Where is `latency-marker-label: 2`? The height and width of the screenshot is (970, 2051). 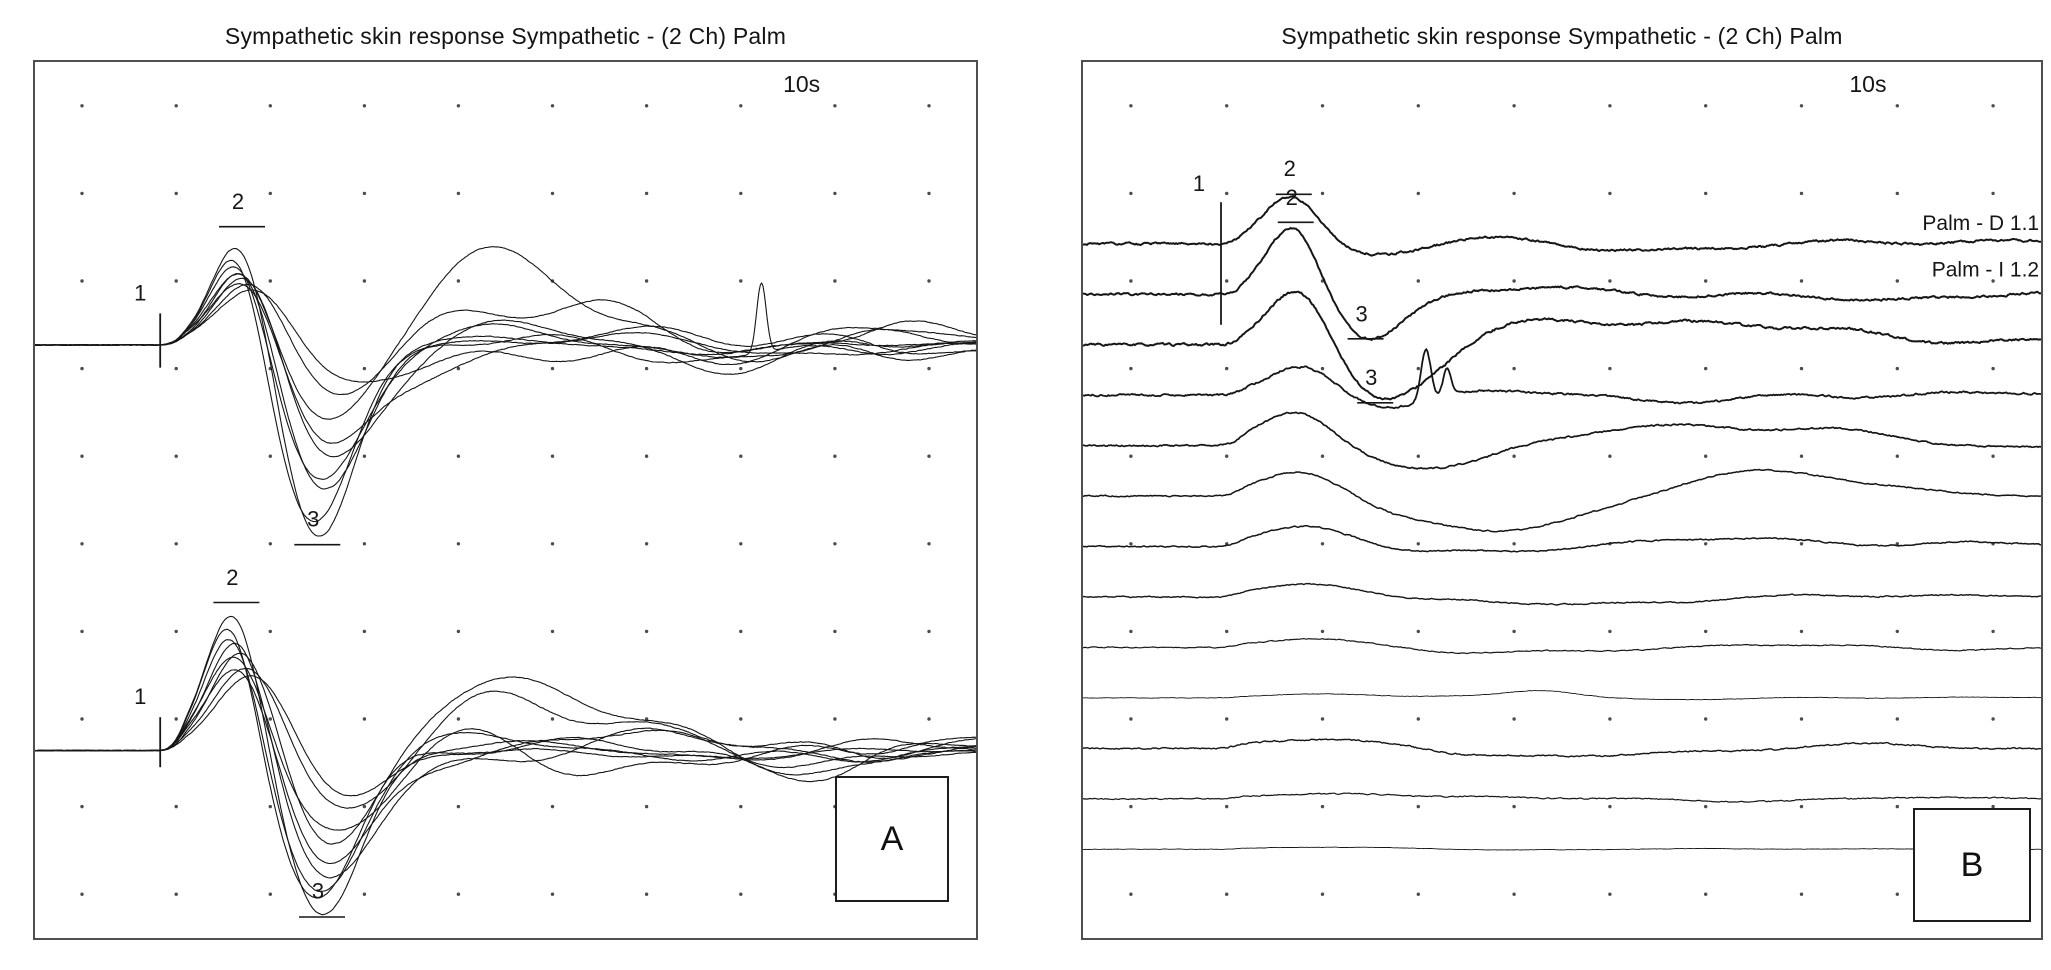 latency-marker-label: 2 is located at coordinates (1292, 197).